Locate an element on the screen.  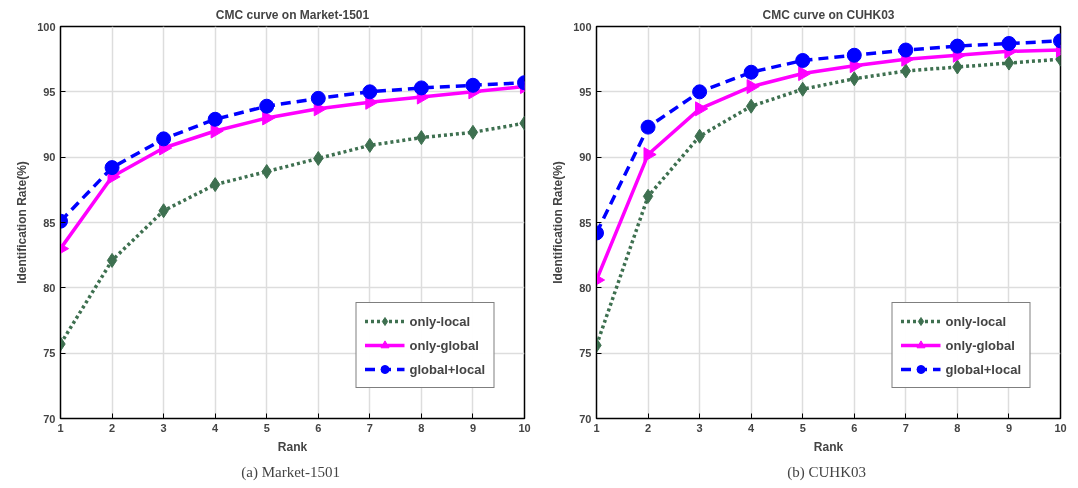
chart-title: CMC curve on CUHK03 is located at coordinates (828, 14).